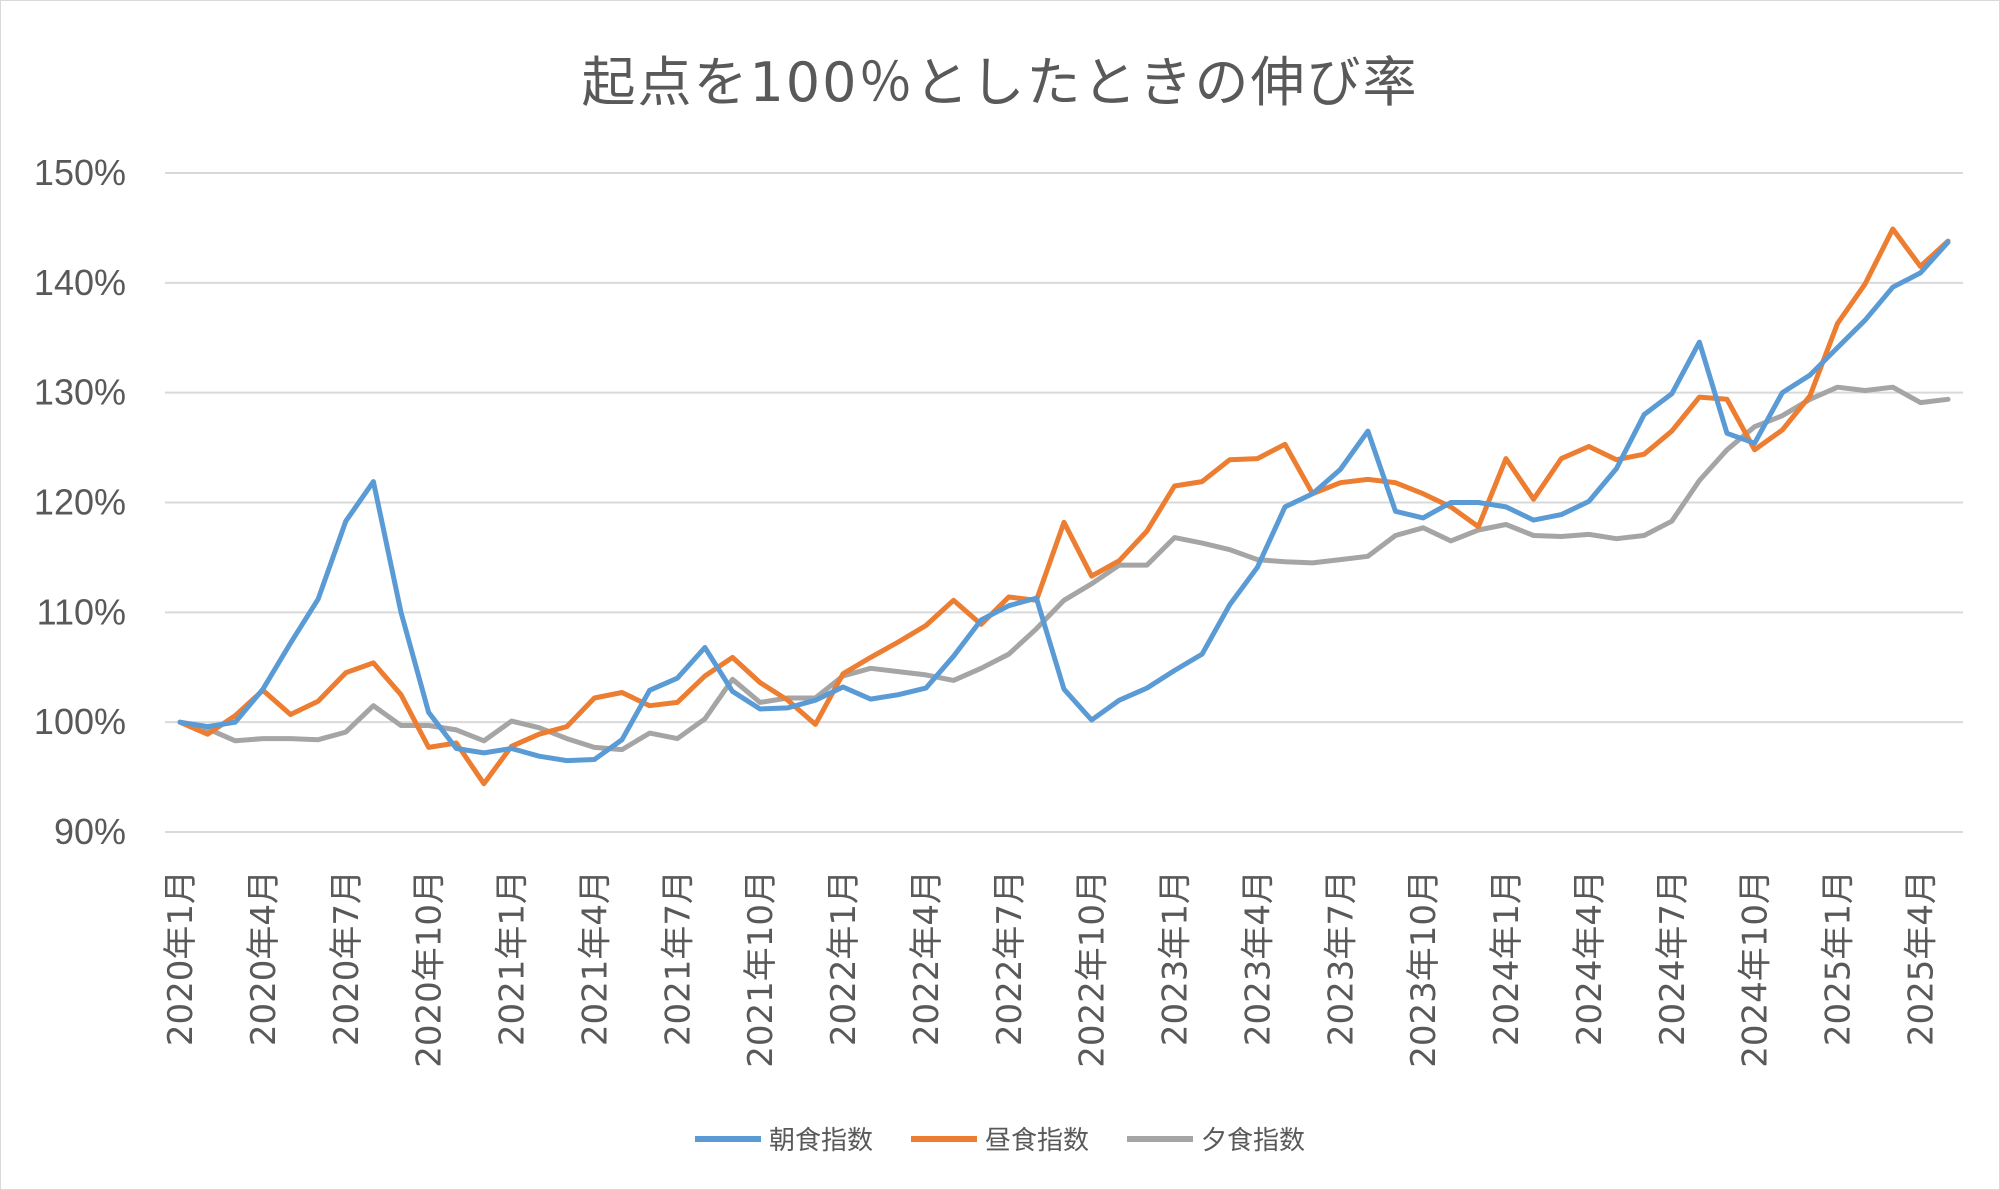 The width and height of the screenshot is (2000, 1190). I want to click on x-tick-label: 2022年1月, so click(844, 958).